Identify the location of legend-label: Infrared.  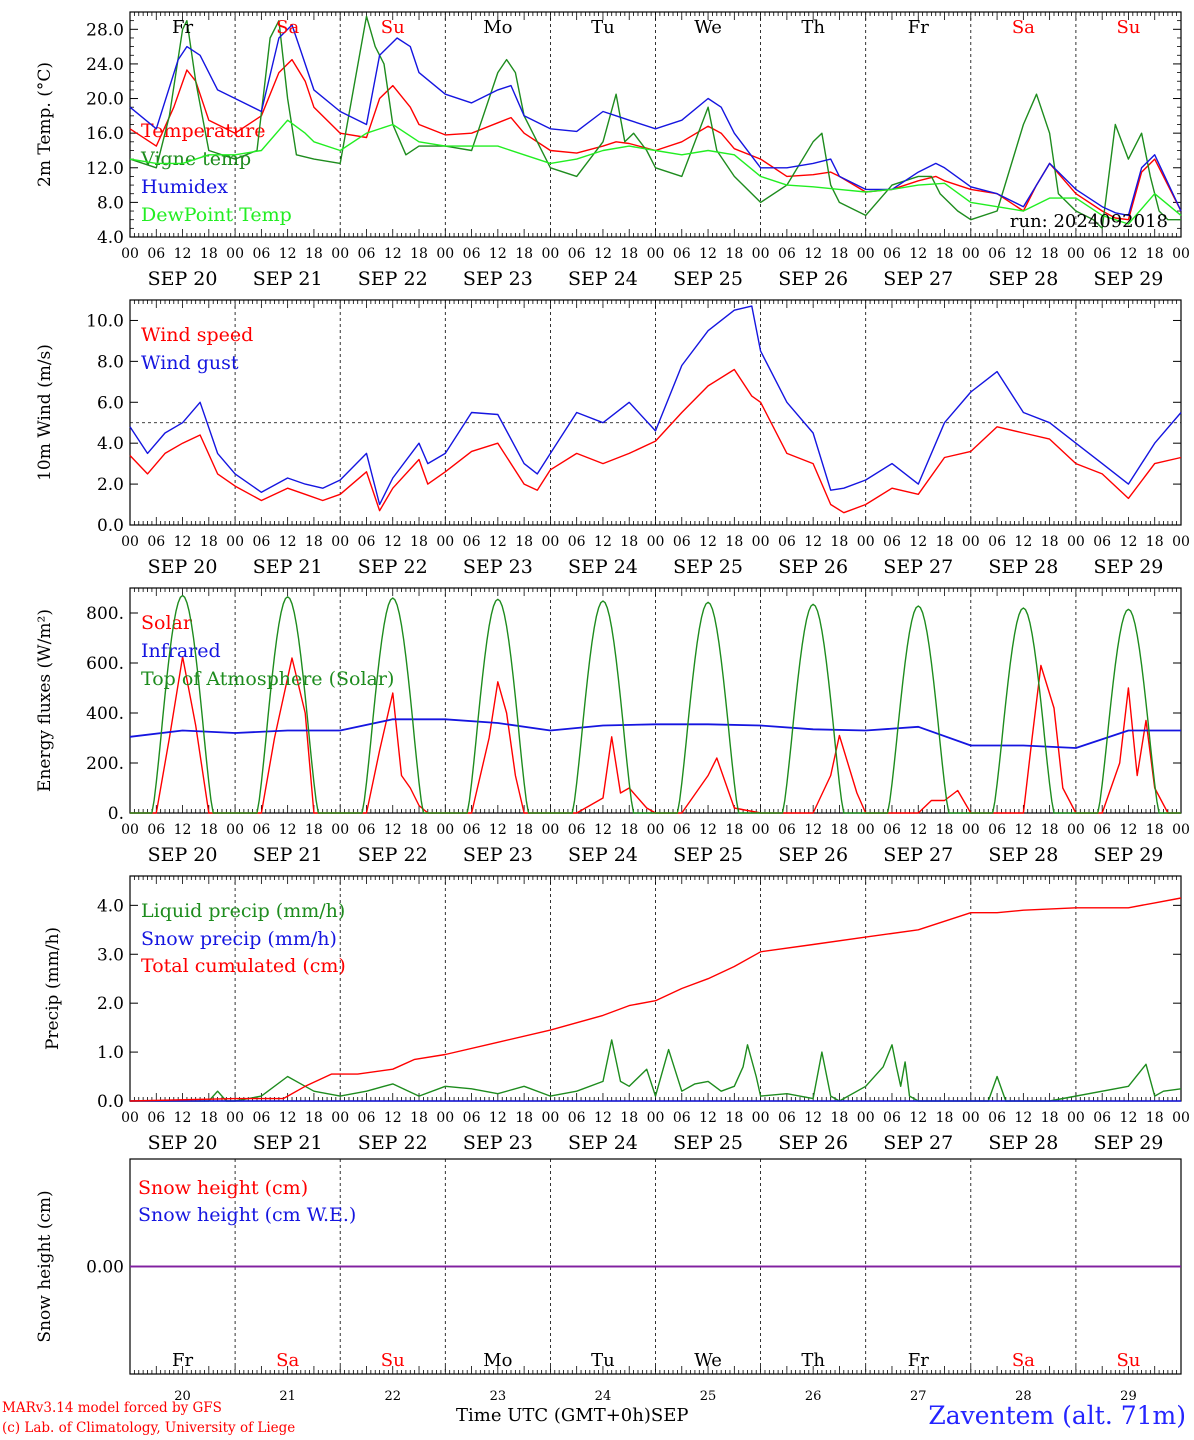
(181, 651).